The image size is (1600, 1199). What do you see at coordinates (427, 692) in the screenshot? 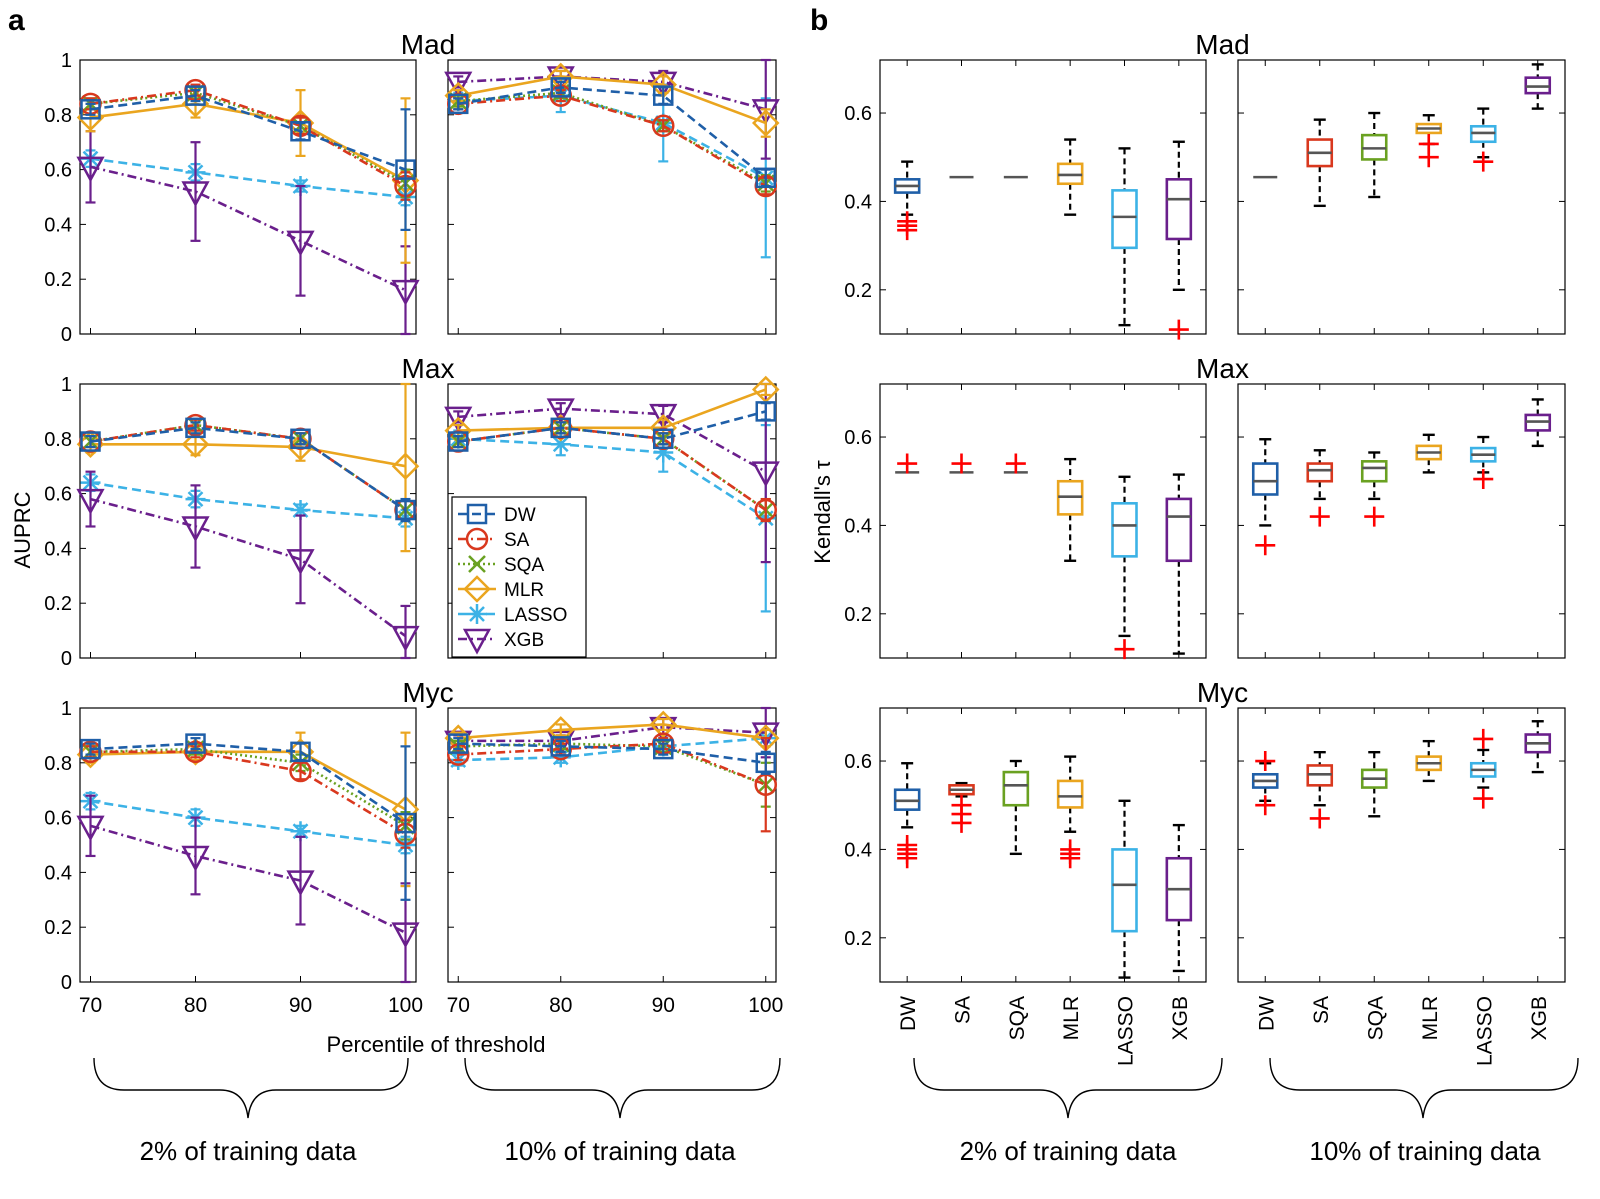
I see `auprc-plot-title: Myc` at bounding box center [427, 692].